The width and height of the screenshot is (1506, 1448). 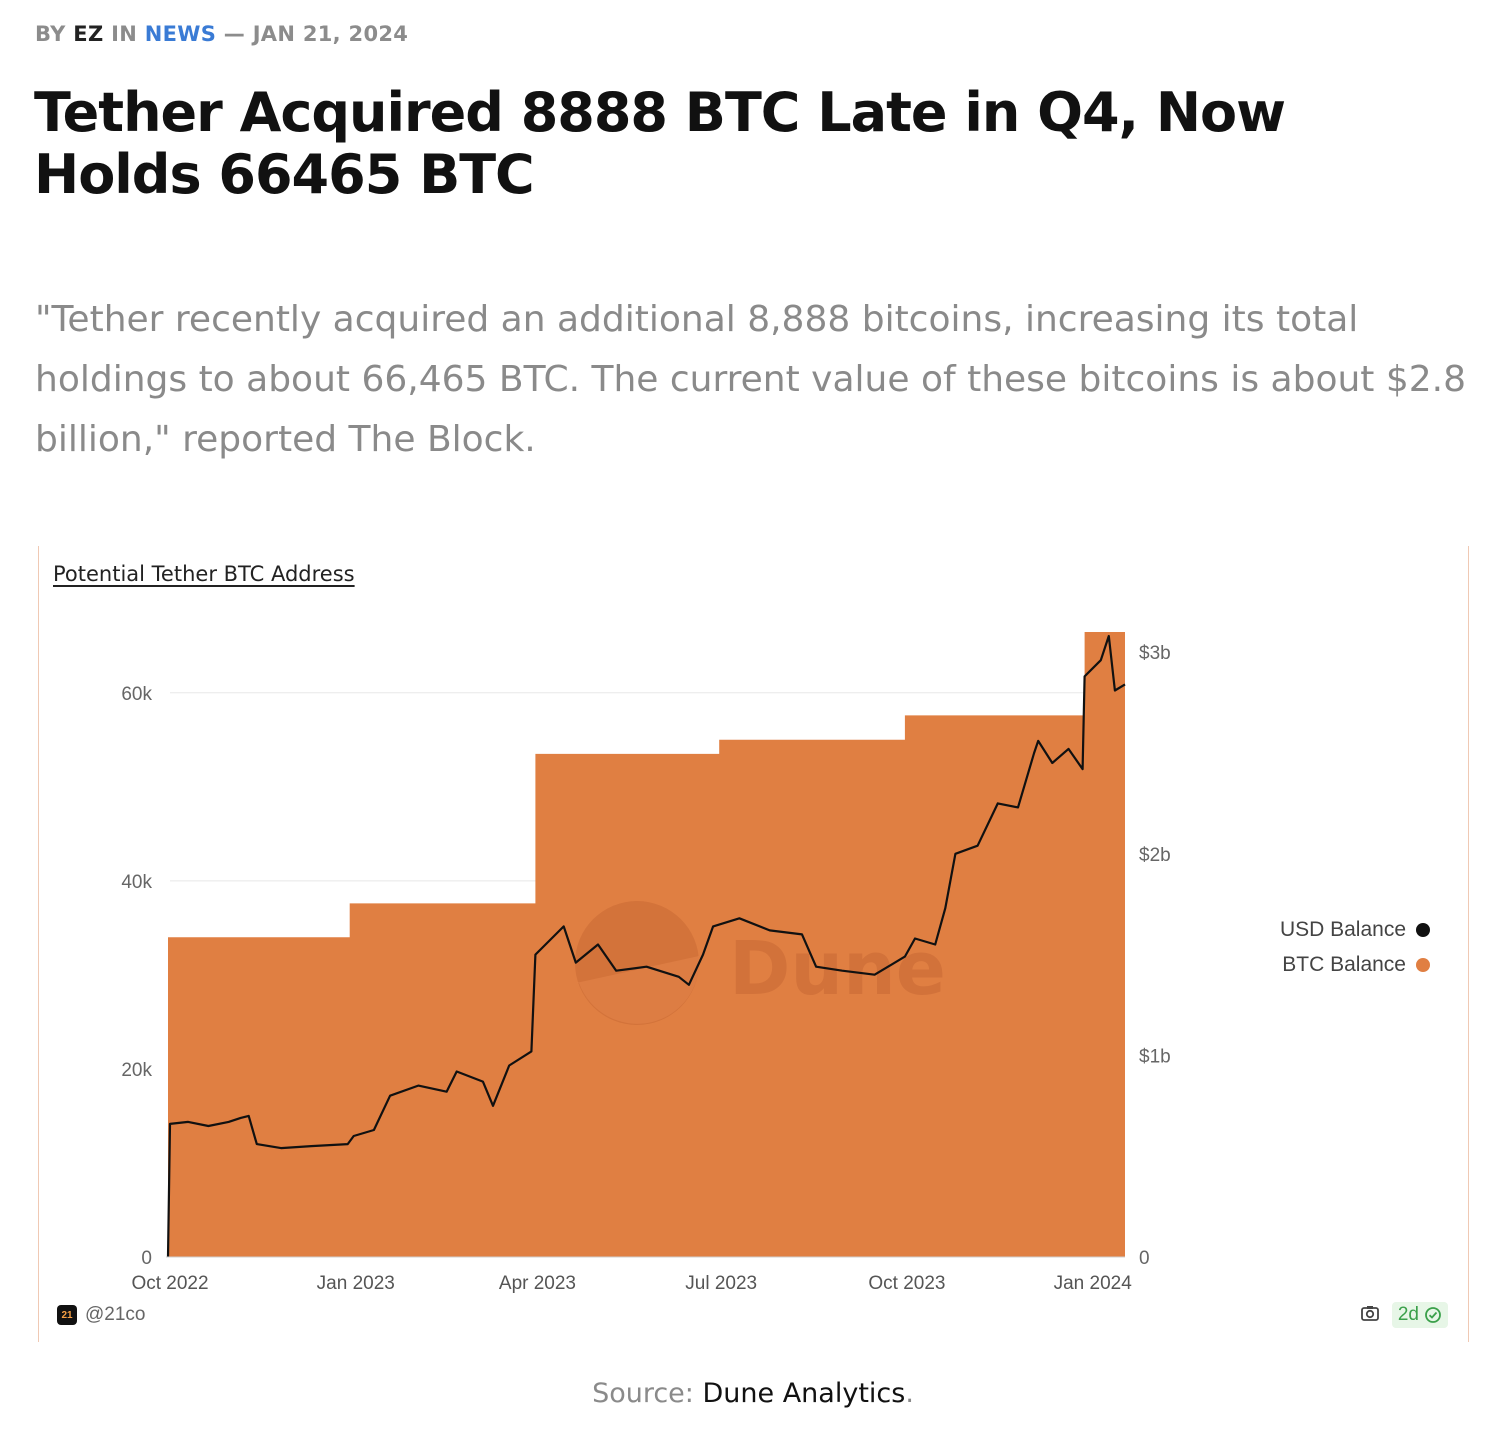 I want to click on caption-source-link: Dune Analytics, so click(x=804, y=1393).